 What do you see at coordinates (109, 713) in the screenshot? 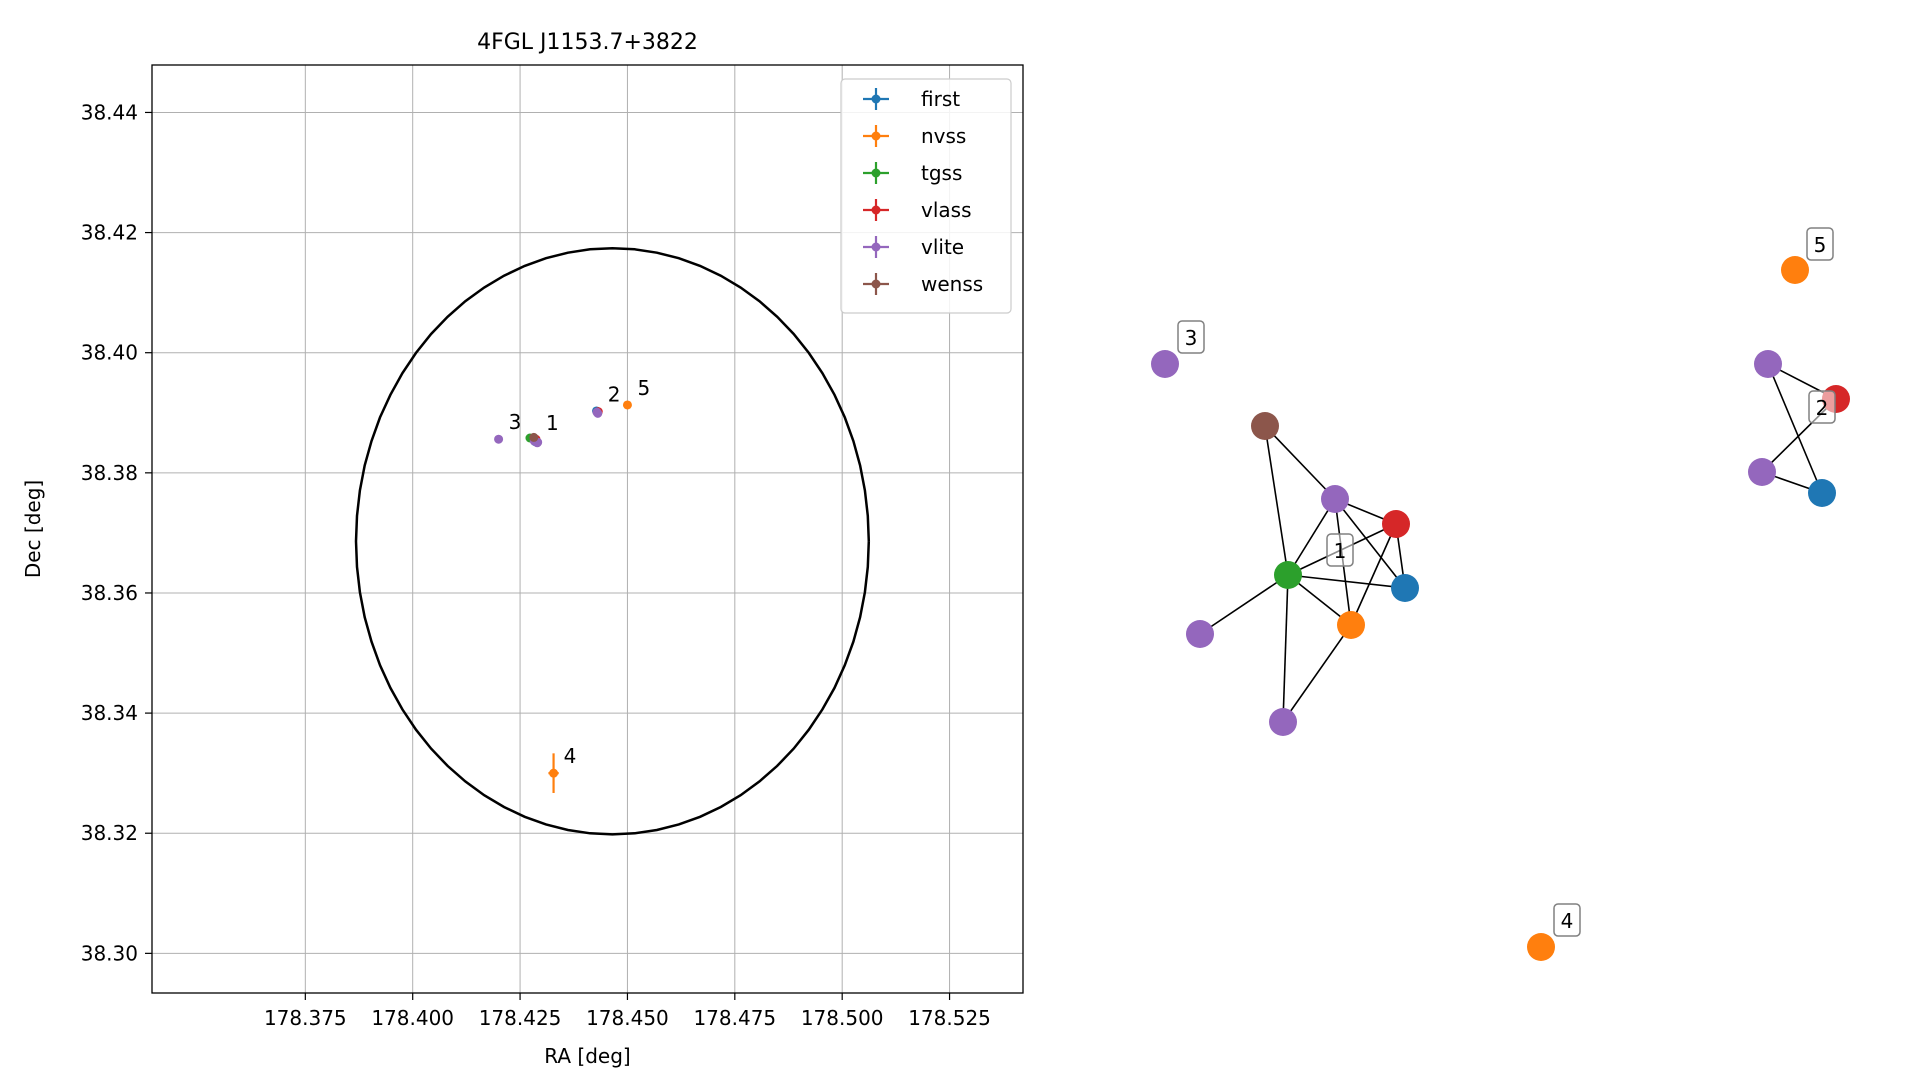
I see `y-tick-label: 38.34` at bounding box center [109, 713].